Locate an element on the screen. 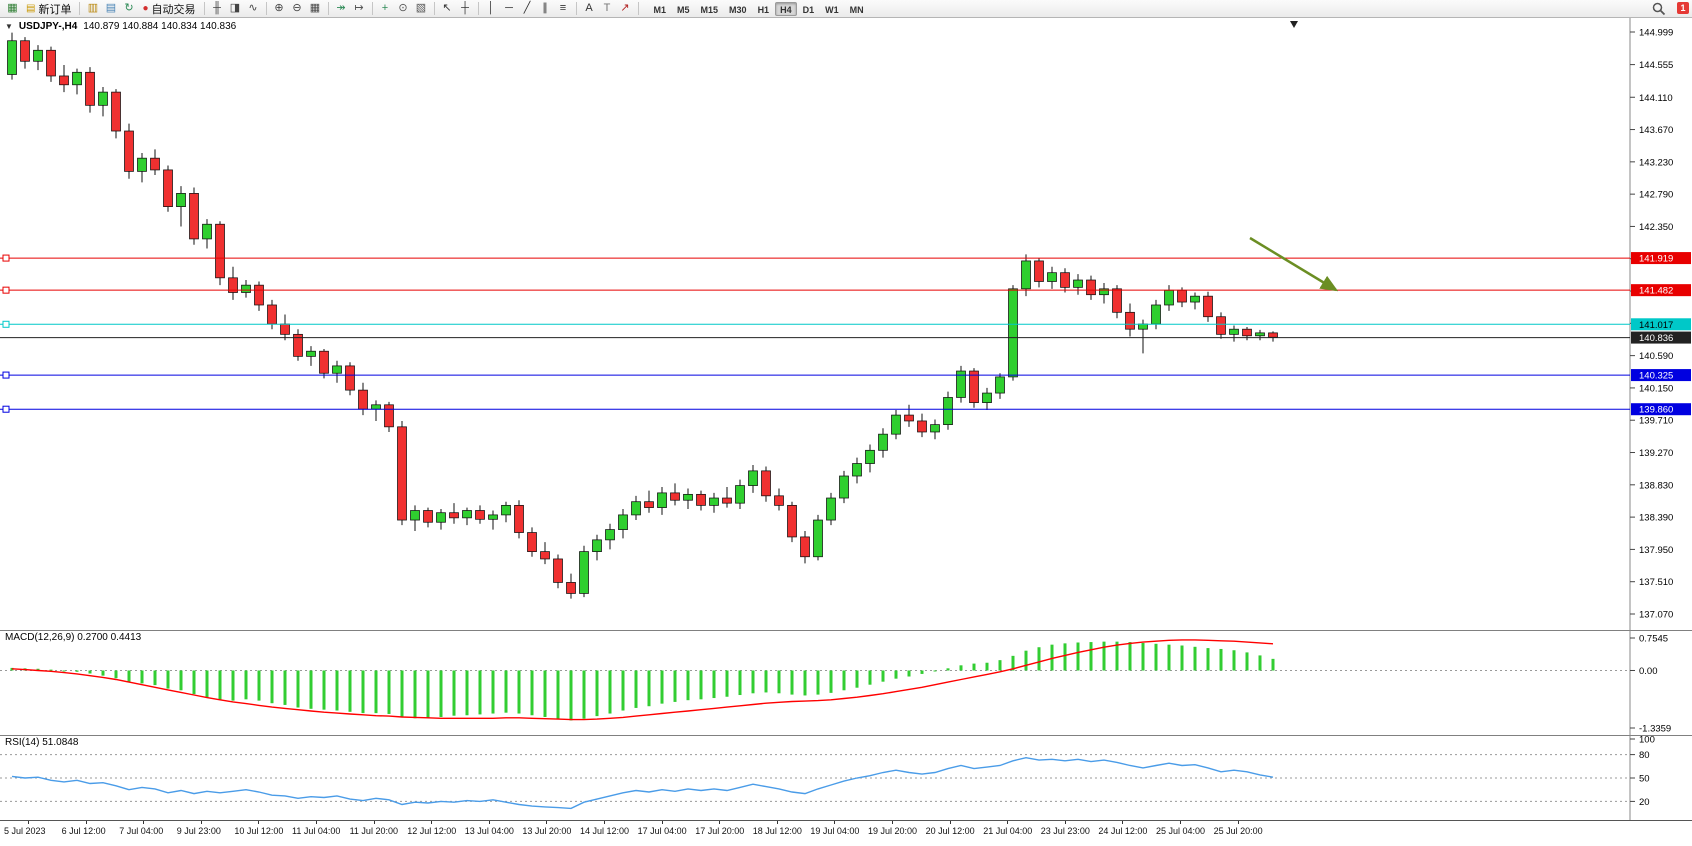 This screenshot has width=1692, height=846. cursor-icon: ↖ is located at coordinates (447, 8).